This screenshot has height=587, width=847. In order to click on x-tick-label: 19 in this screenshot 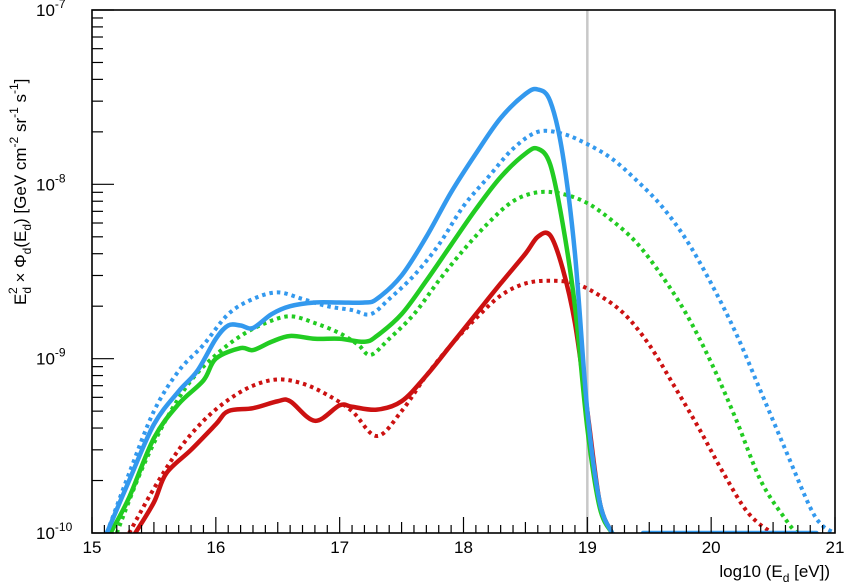, I will do `click(587, 547)`.